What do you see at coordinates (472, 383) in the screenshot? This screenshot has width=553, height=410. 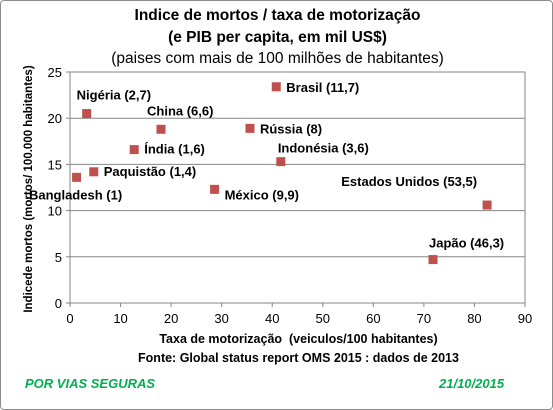 I see `footer-date: 21/10/2015` at bounding box center [472, 383].